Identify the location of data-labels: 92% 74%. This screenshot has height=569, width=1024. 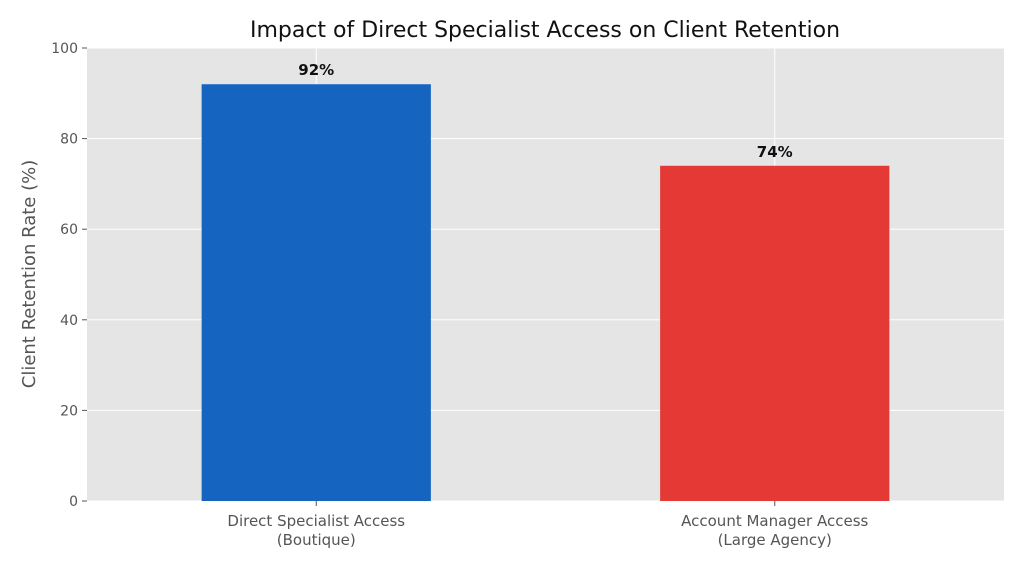
(545, 111).